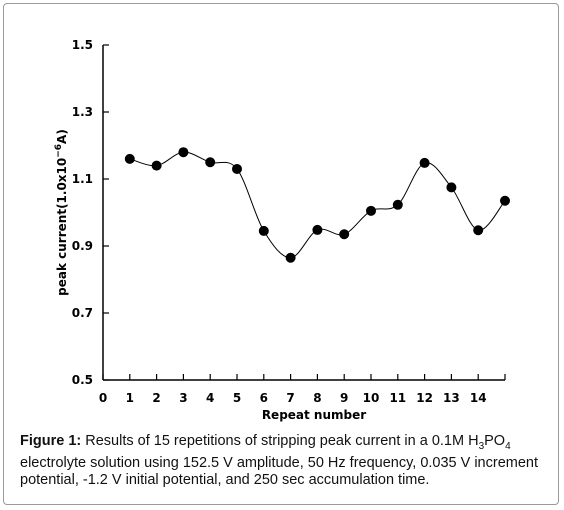 This screenshot has height=510, width=564. I want to click on x-tick-label: 5, so click(237, 398).